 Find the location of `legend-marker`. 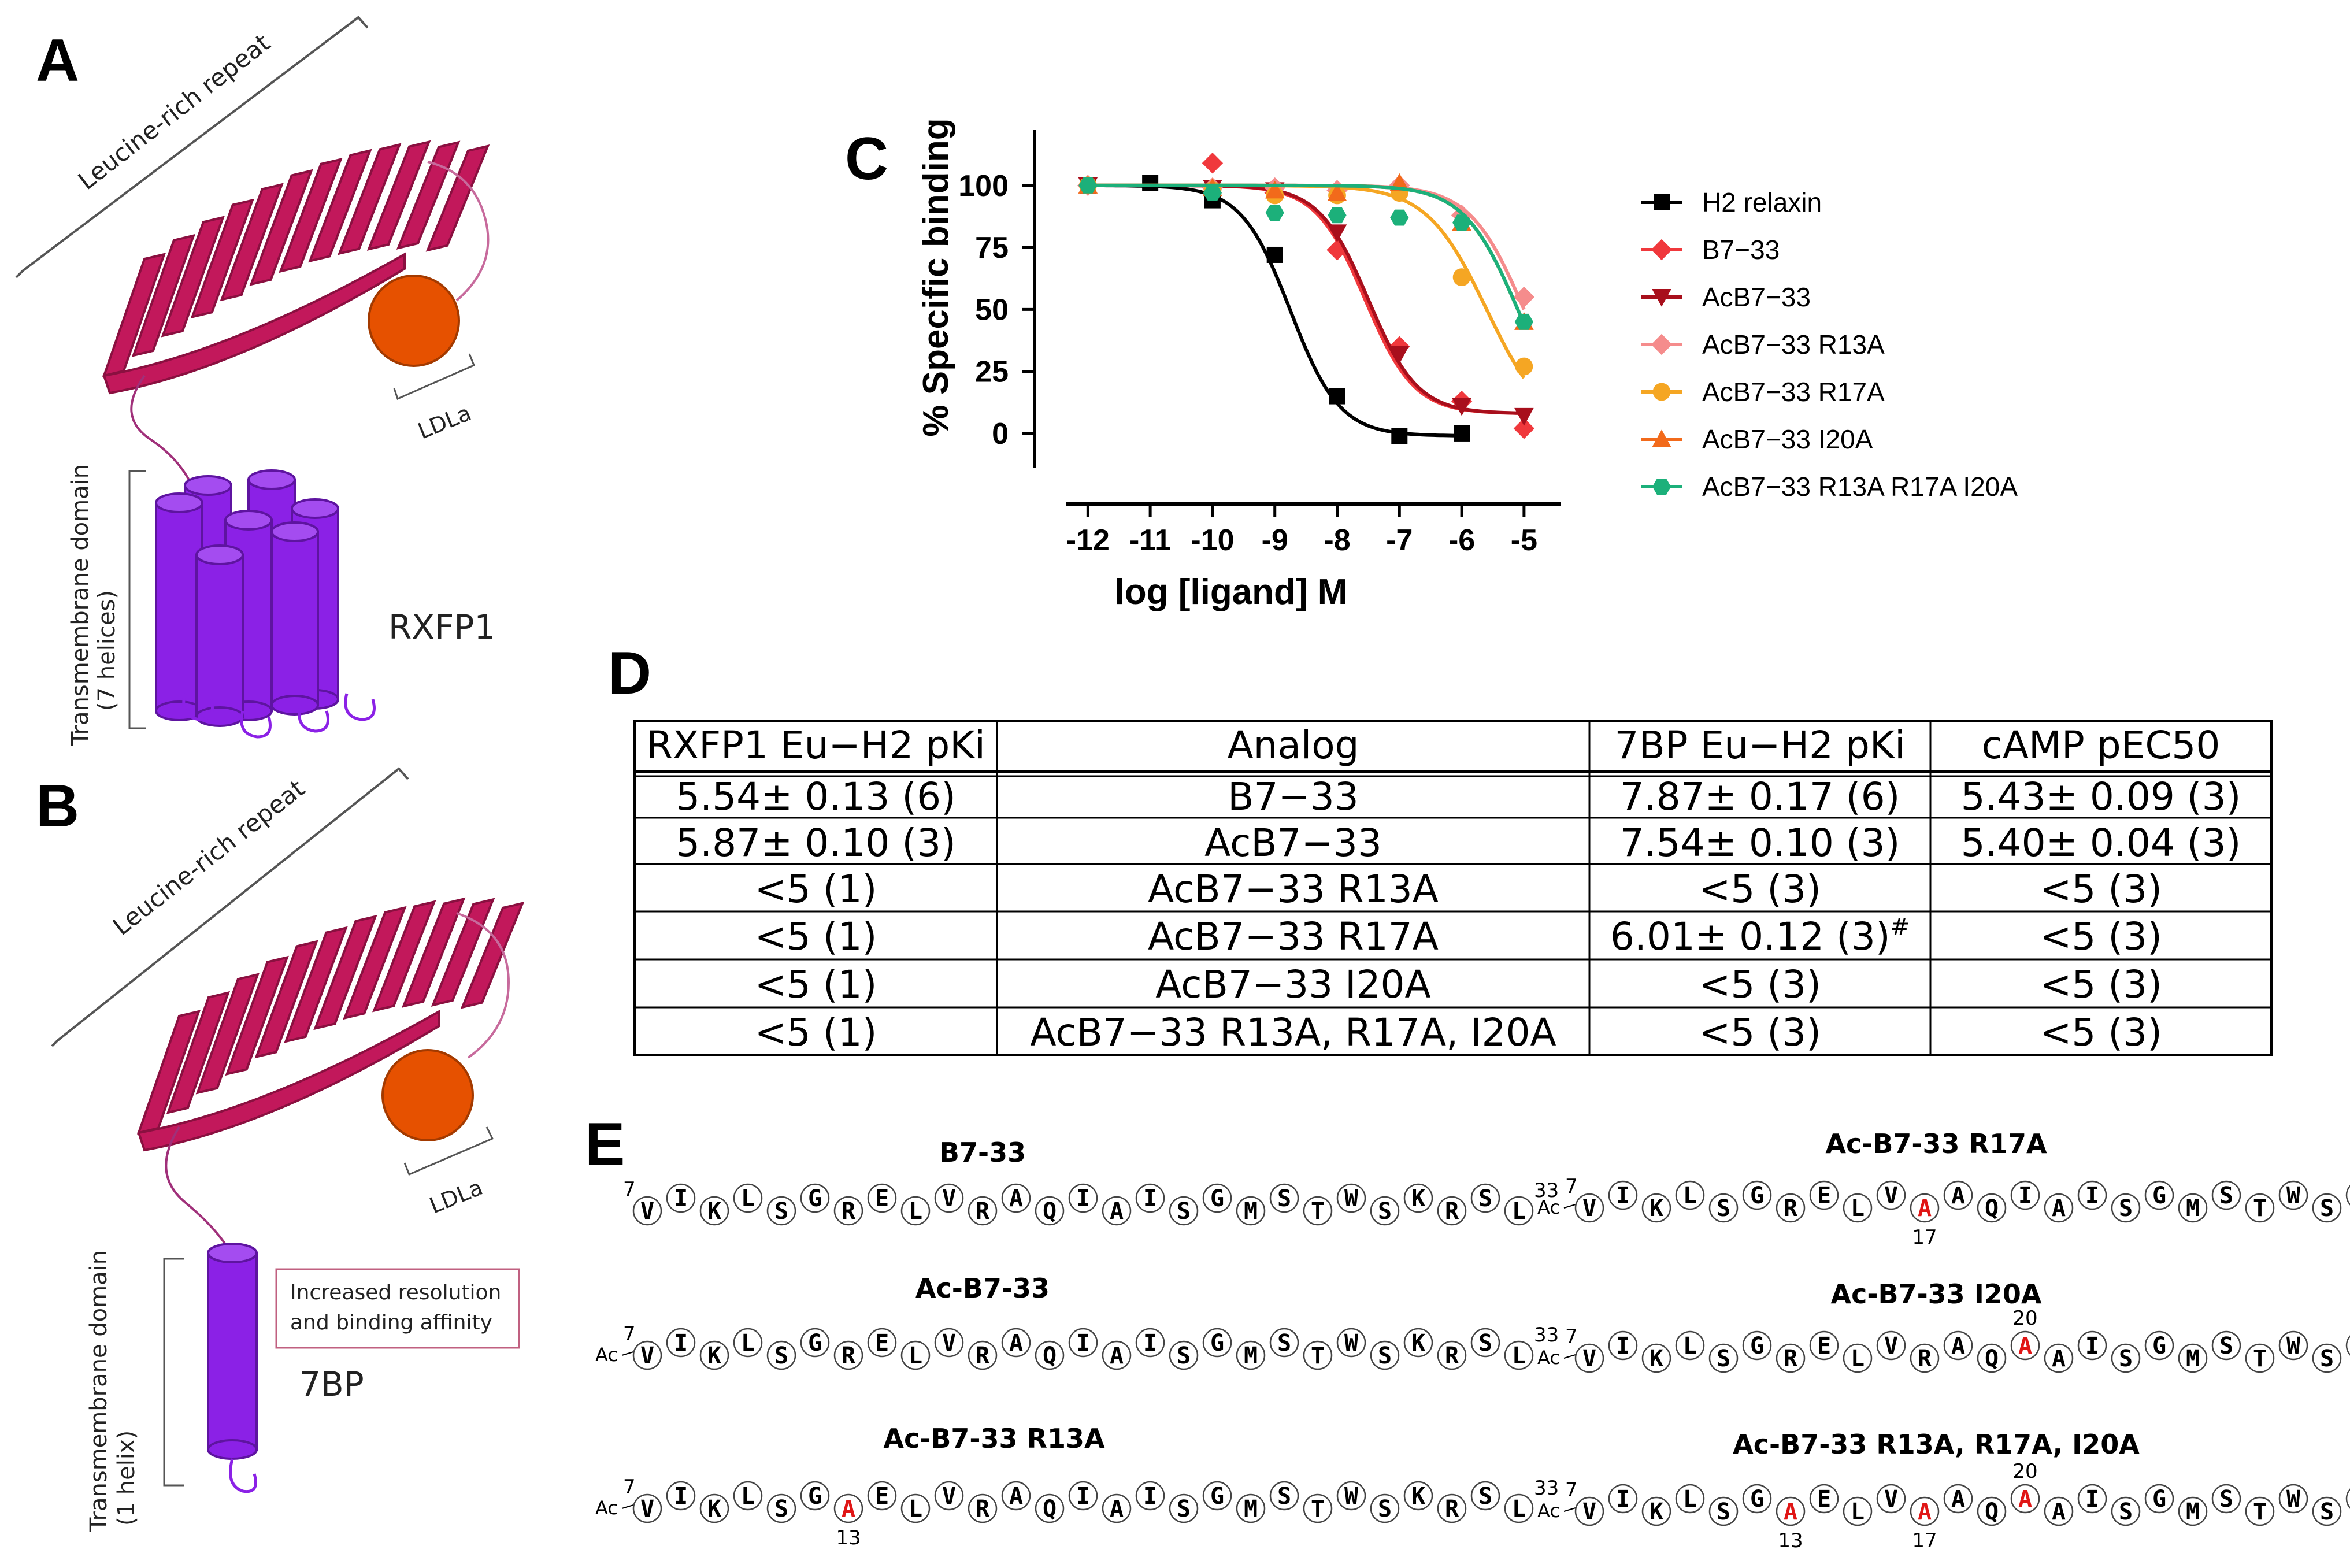

legend-marker is located at coordinates (1662, 250).